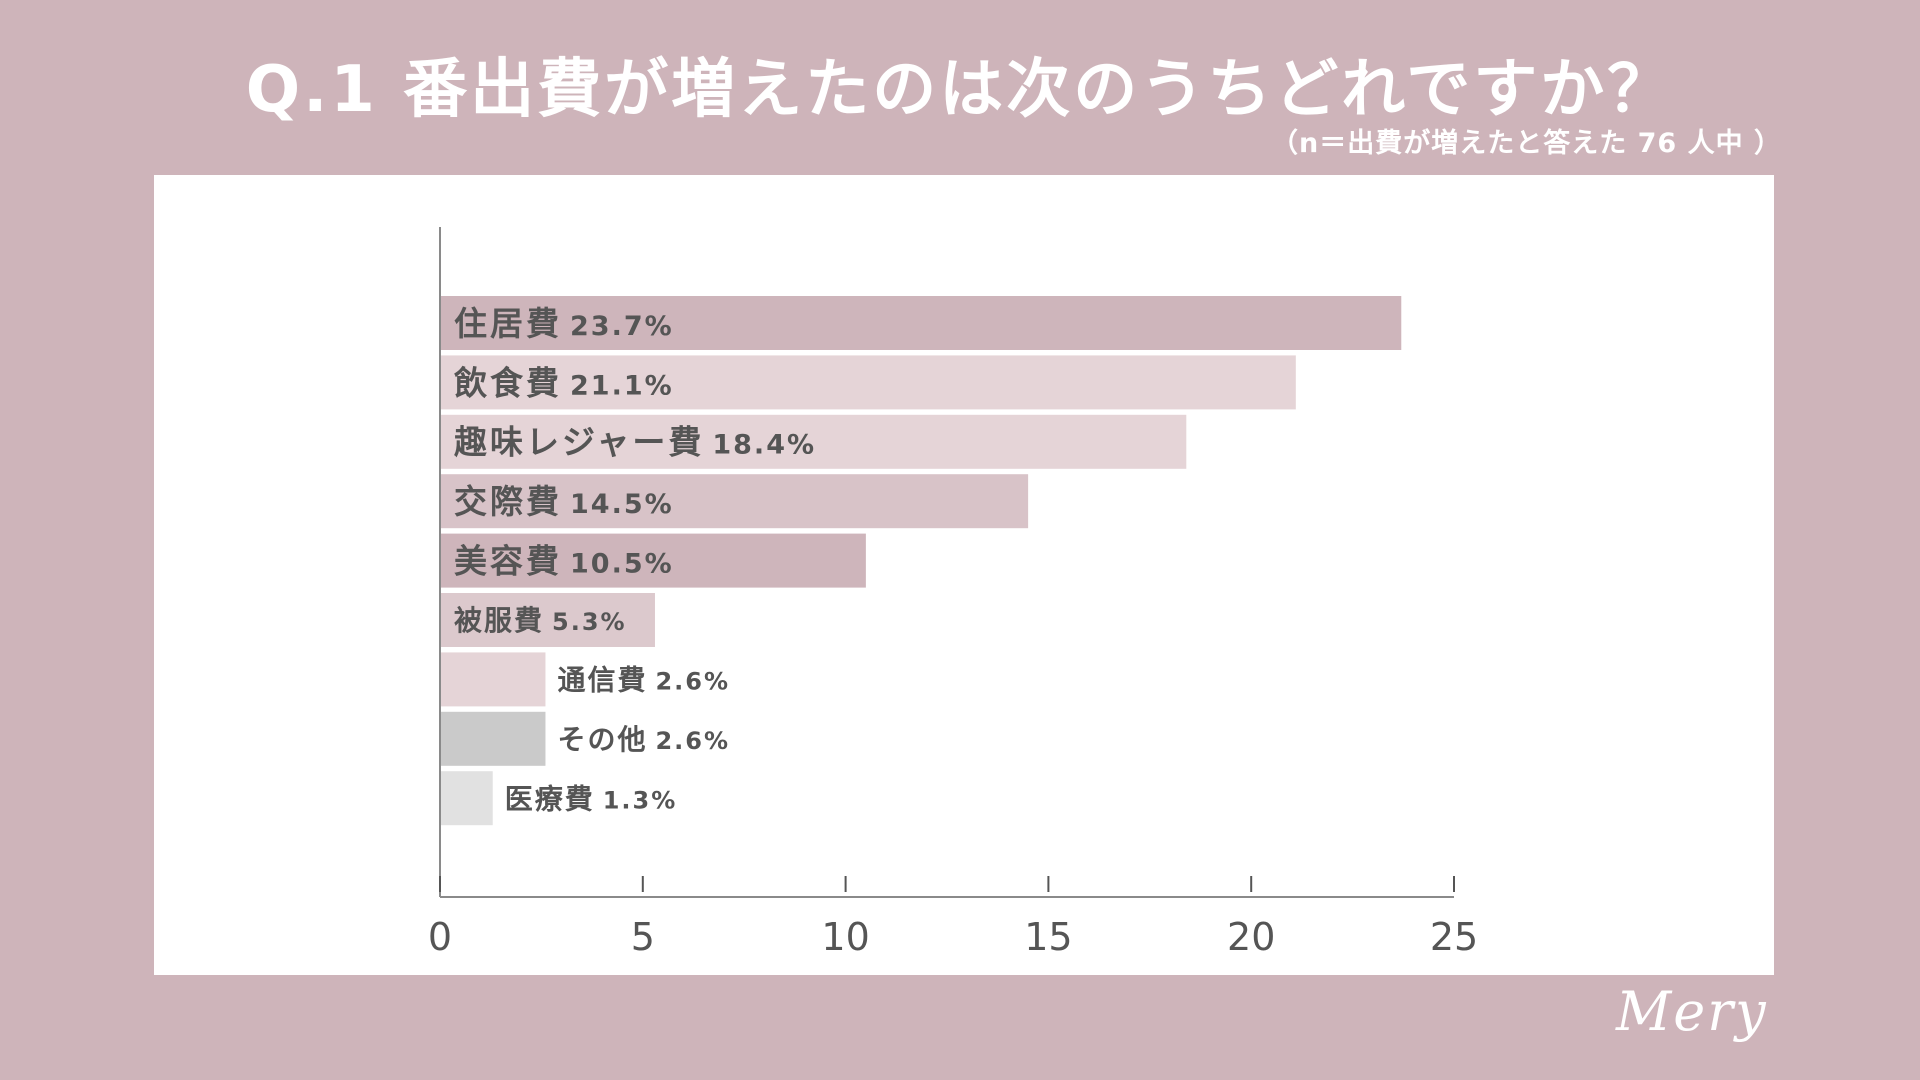 The height and width of the screenshot is (1080, 1920). Describe the element at coordinates (564, 501) in the screenshot. I see `bar-label-4: 交際費 14.5%` at that location.